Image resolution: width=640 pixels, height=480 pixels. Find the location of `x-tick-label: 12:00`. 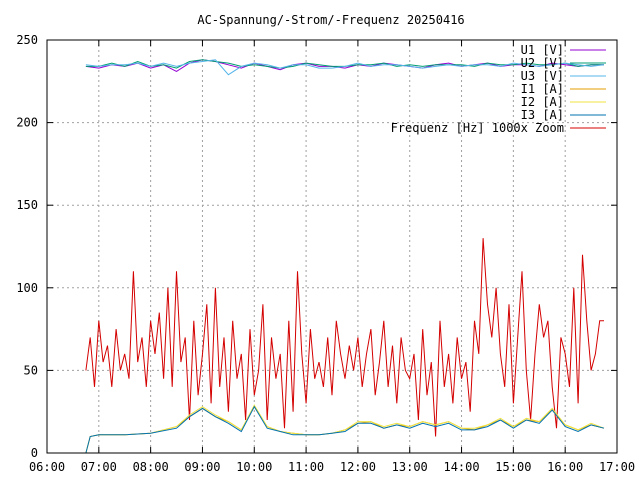

x-tick-label: 12:00 is located at coordinates (358, 467).